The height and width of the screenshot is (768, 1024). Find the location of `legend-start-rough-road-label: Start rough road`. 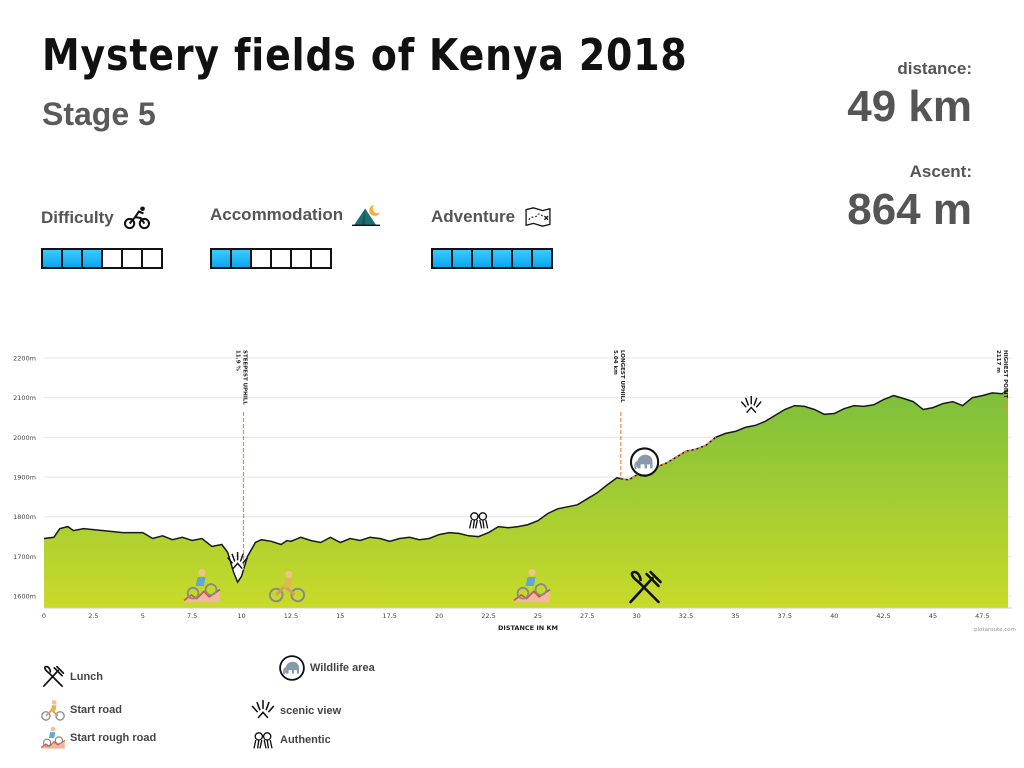

legend-start-rough-road-label: Start rough road is located at coordinates (113, 738).